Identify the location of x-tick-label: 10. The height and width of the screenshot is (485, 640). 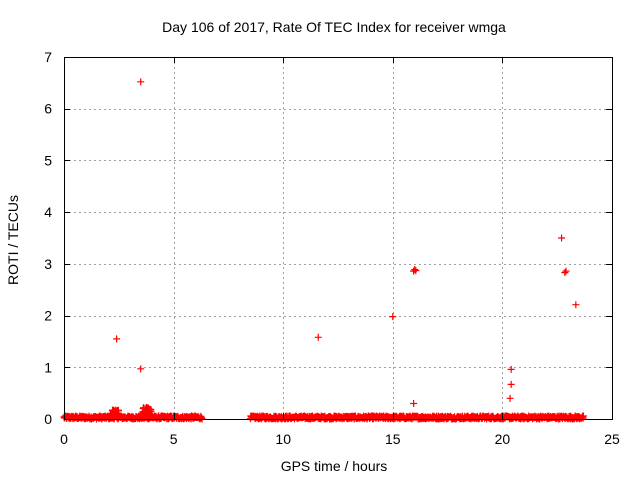
(283, 439).